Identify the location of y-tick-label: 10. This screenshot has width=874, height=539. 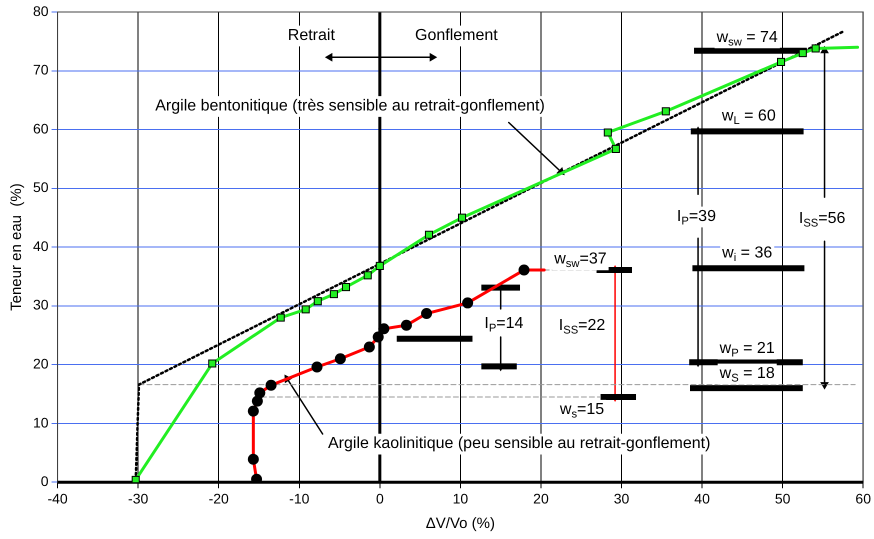
(40, 422).